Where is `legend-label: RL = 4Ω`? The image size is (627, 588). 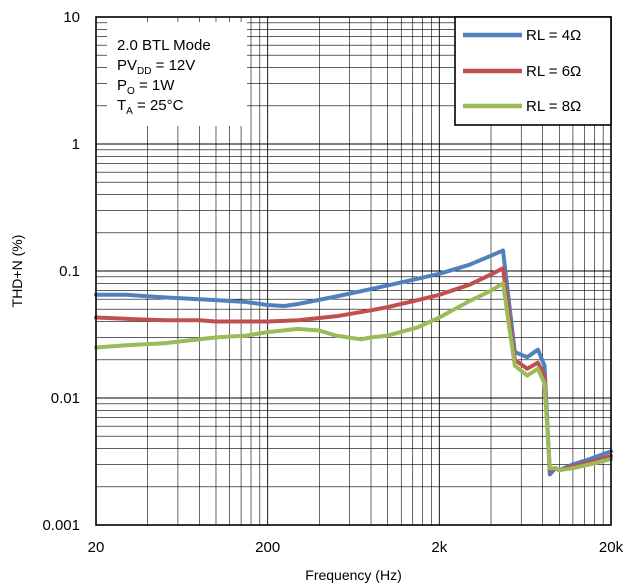
legend-label: RL = 4Ω is located at coordinates (553, 35).